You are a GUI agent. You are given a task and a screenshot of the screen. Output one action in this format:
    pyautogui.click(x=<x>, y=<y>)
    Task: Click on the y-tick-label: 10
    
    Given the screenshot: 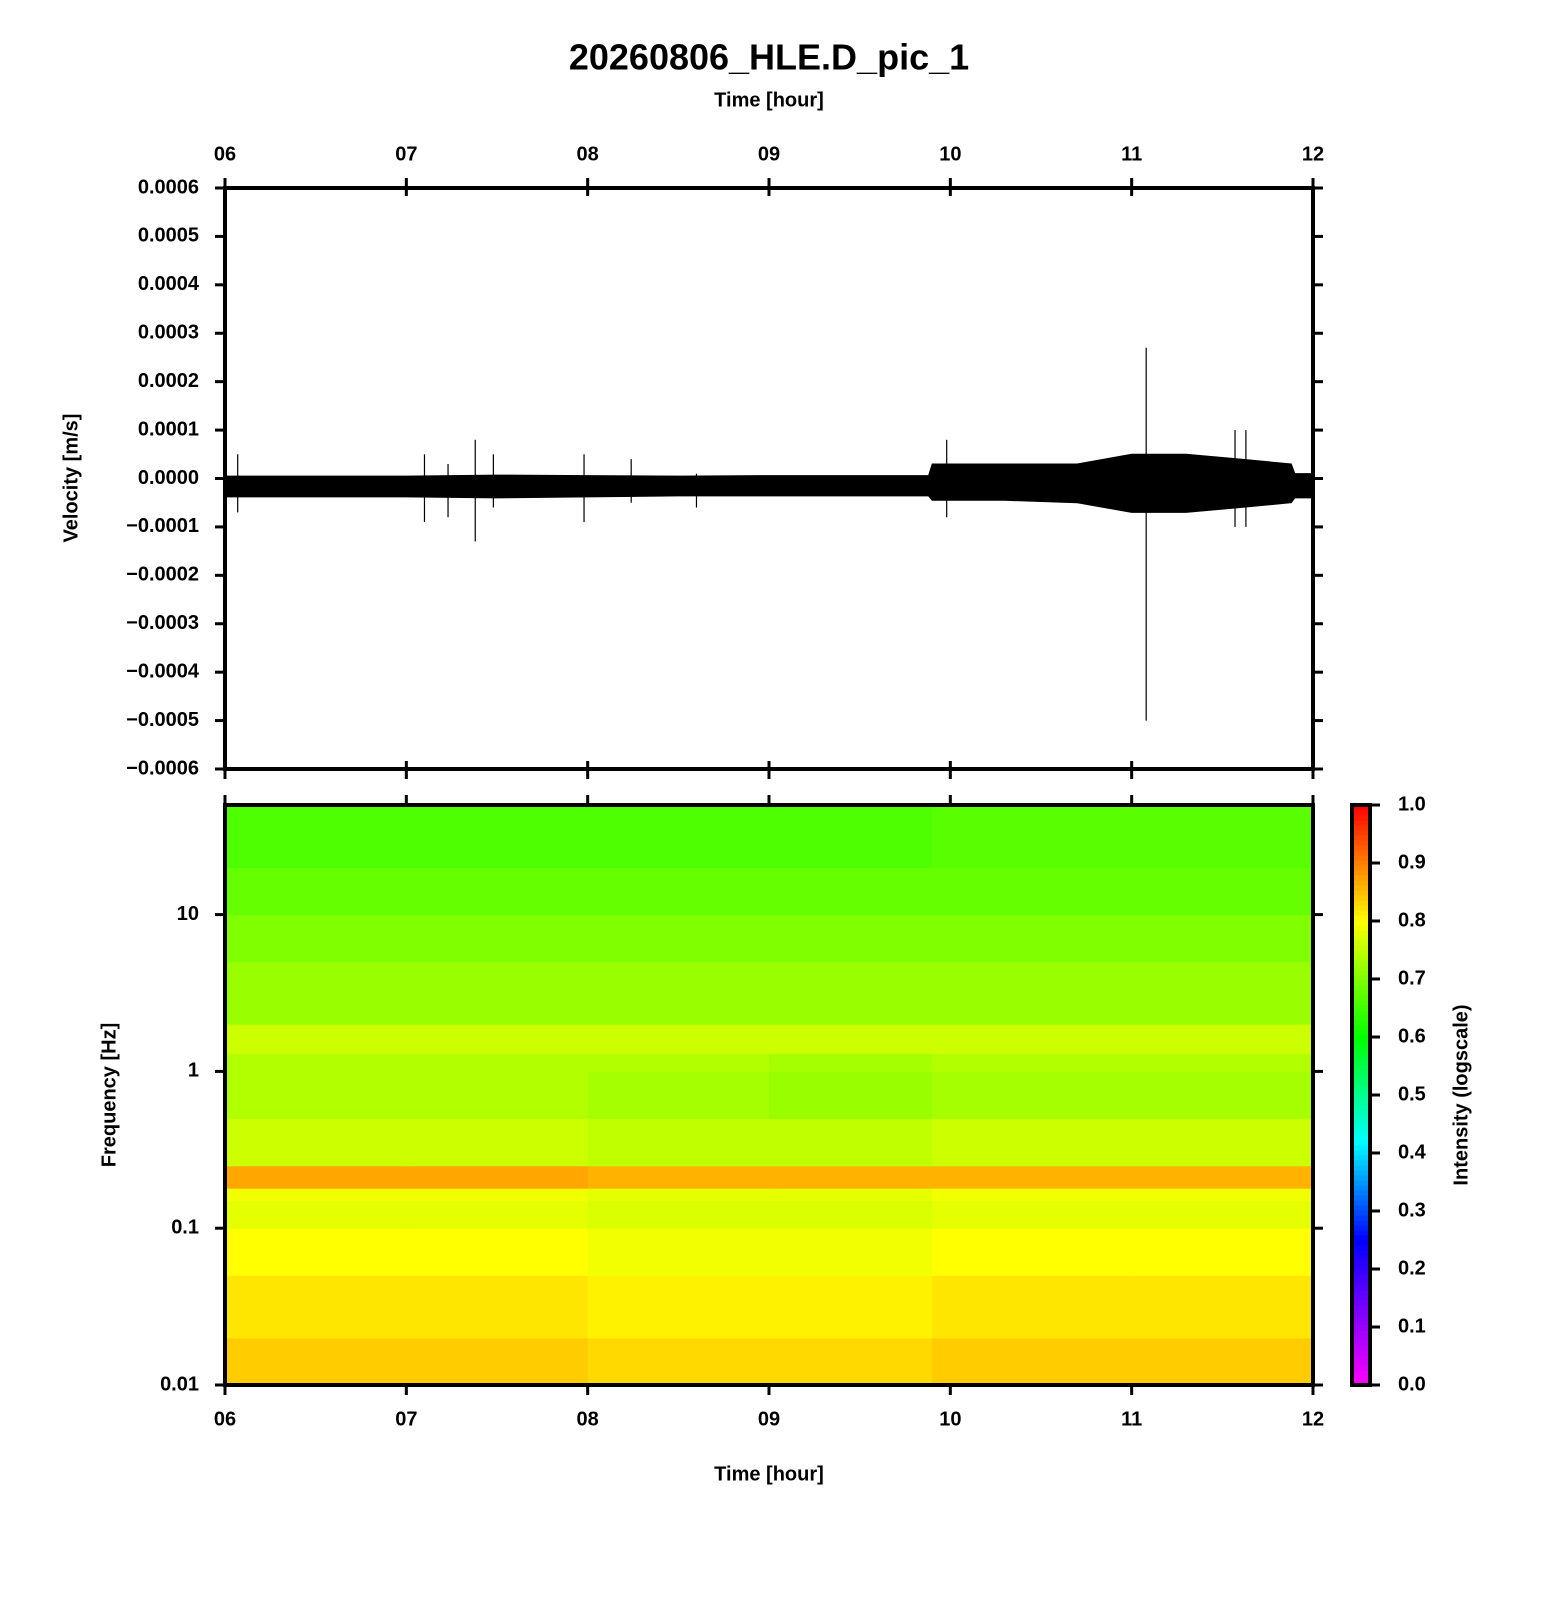 What is the action you would take?
    pyautogui.click(x=188, y=914)
    